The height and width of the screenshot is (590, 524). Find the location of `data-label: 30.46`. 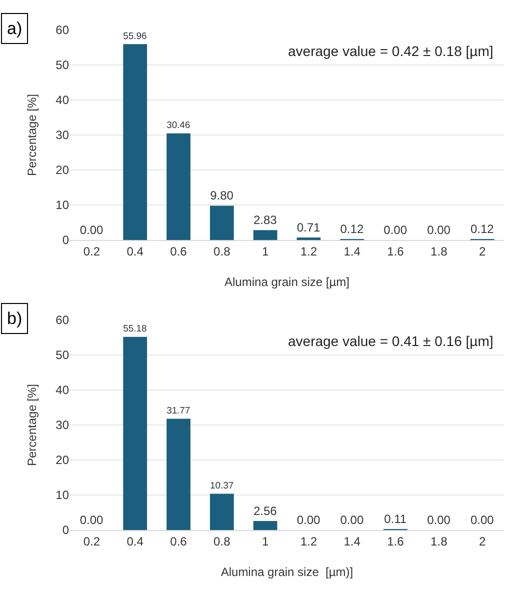

data-label: 30.46 is located at coordinates (178, 126).